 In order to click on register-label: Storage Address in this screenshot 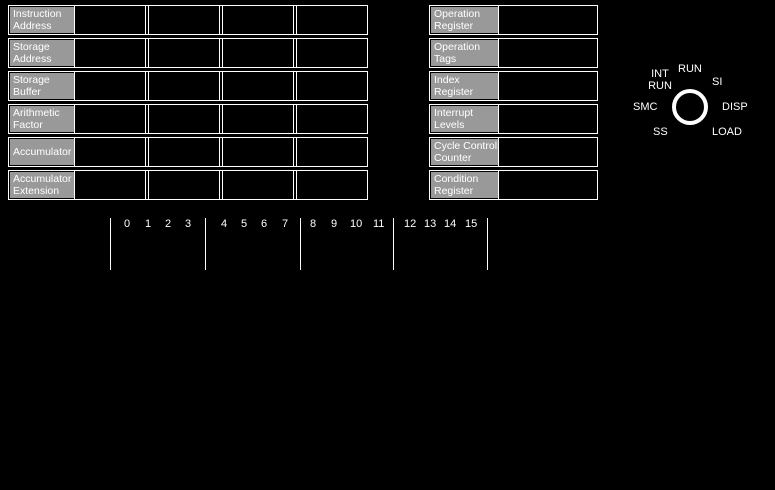, I will do `click(42, 53)`.